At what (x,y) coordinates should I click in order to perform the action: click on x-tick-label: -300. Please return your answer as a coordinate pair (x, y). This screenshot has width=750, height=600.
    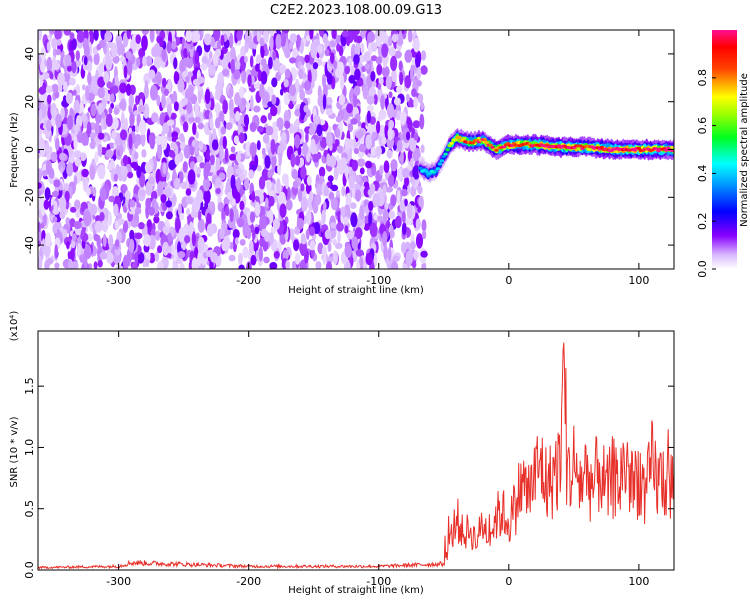
    Looking at the image, I should click on (118, 581).